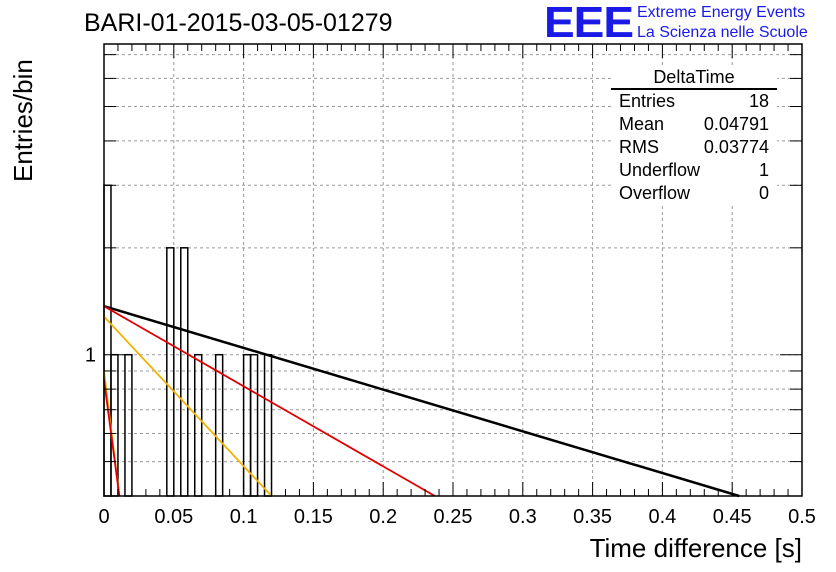  I want to click on stats-row: Underflow 1, so click(694, 170).